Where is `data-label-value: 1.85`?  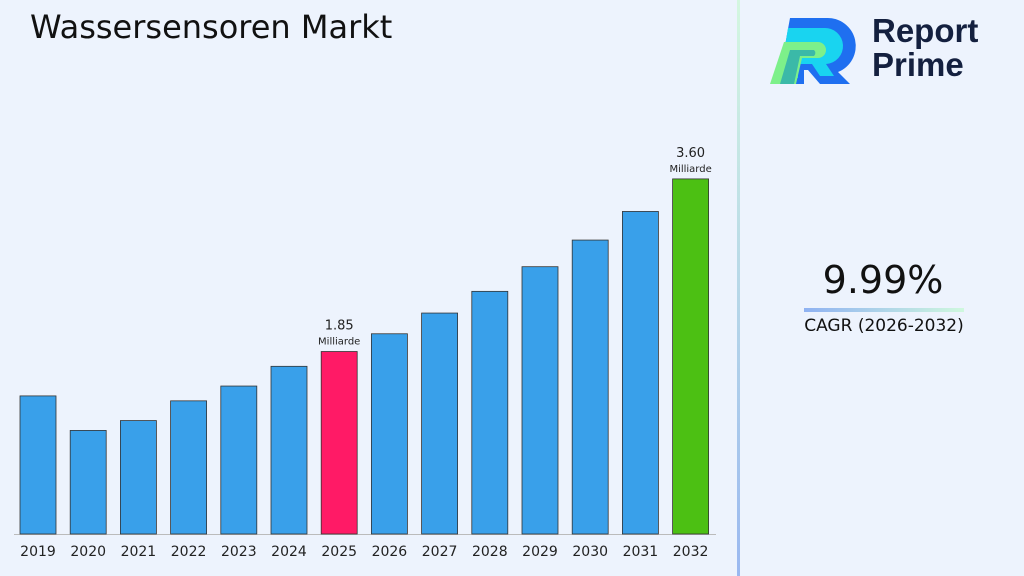
data-label-value: 1.85 is located at coordinates (339, 326).